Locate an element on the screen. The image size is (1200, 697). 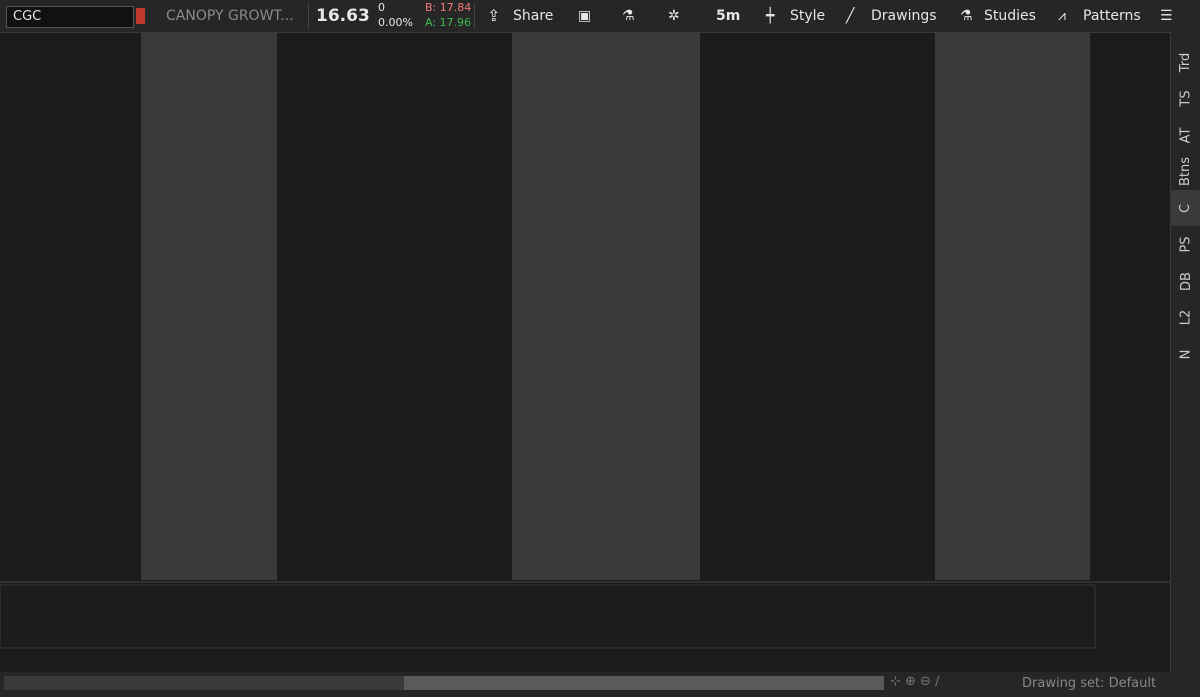
share-icon: ⇪ is located at coordinates (494, 15).